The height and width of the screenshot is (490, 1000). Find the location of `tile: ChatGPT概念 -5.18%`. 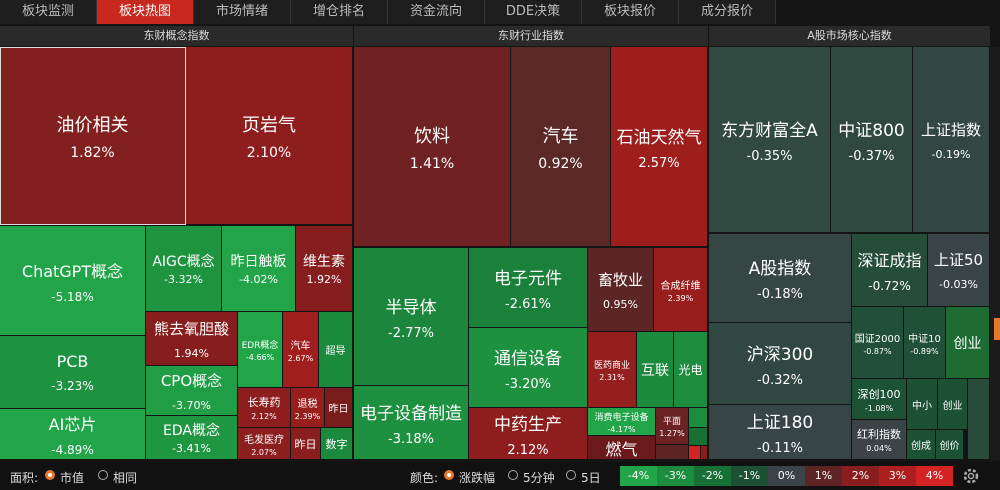

tile: ChatGPT概念 -5.18% is located at coordinates (72, 280).